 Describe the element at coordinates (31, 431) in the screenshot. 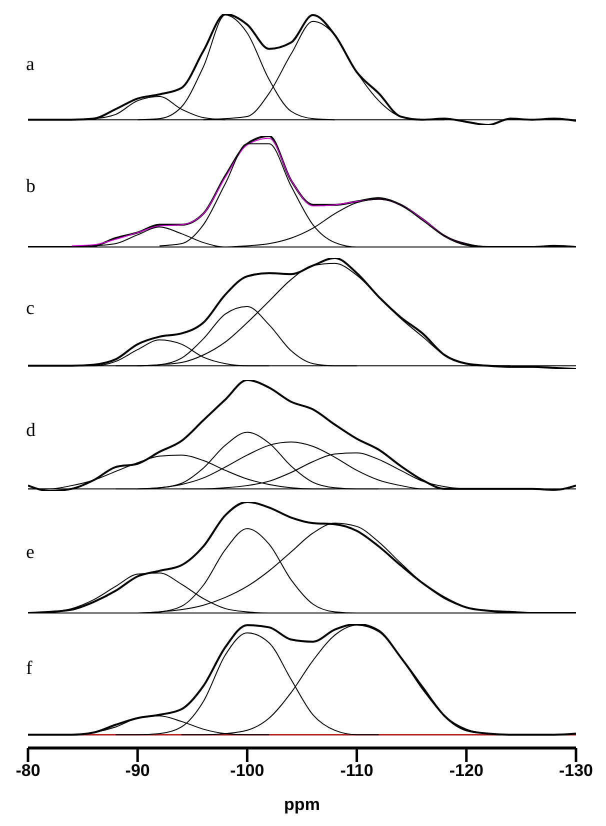

I see `text: d` at that location.